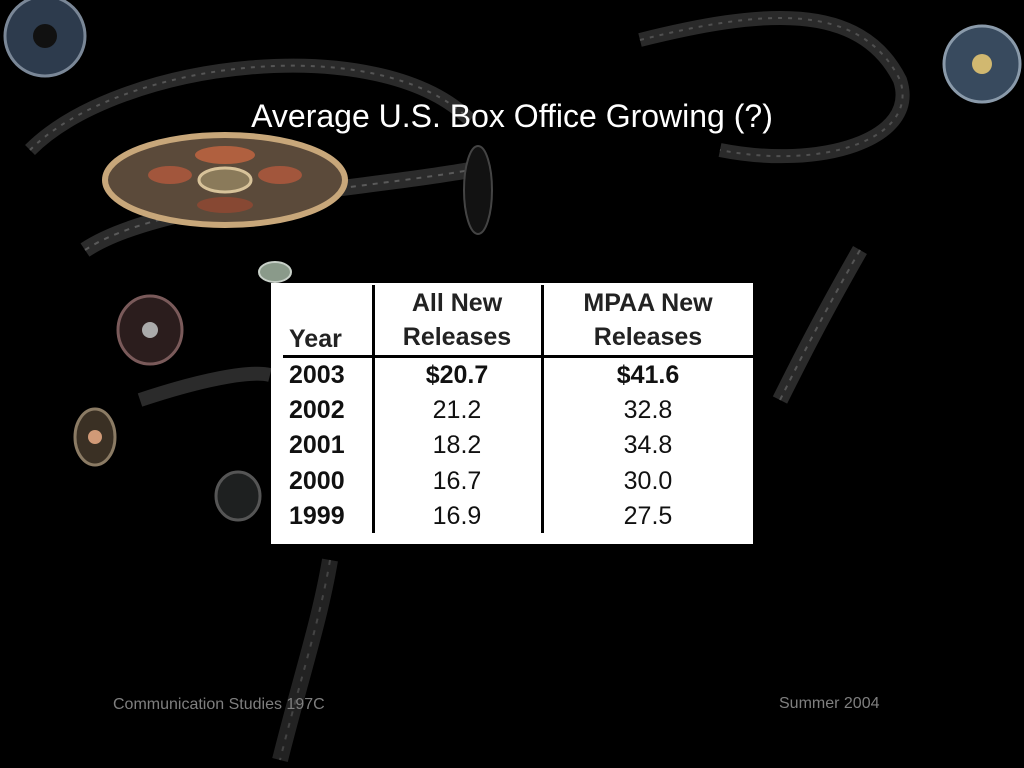 The height and width of the screenshot is (768, 1024). I want to click on slide-title: Average U.S. Box Office Growing (?), so click(512, 116).